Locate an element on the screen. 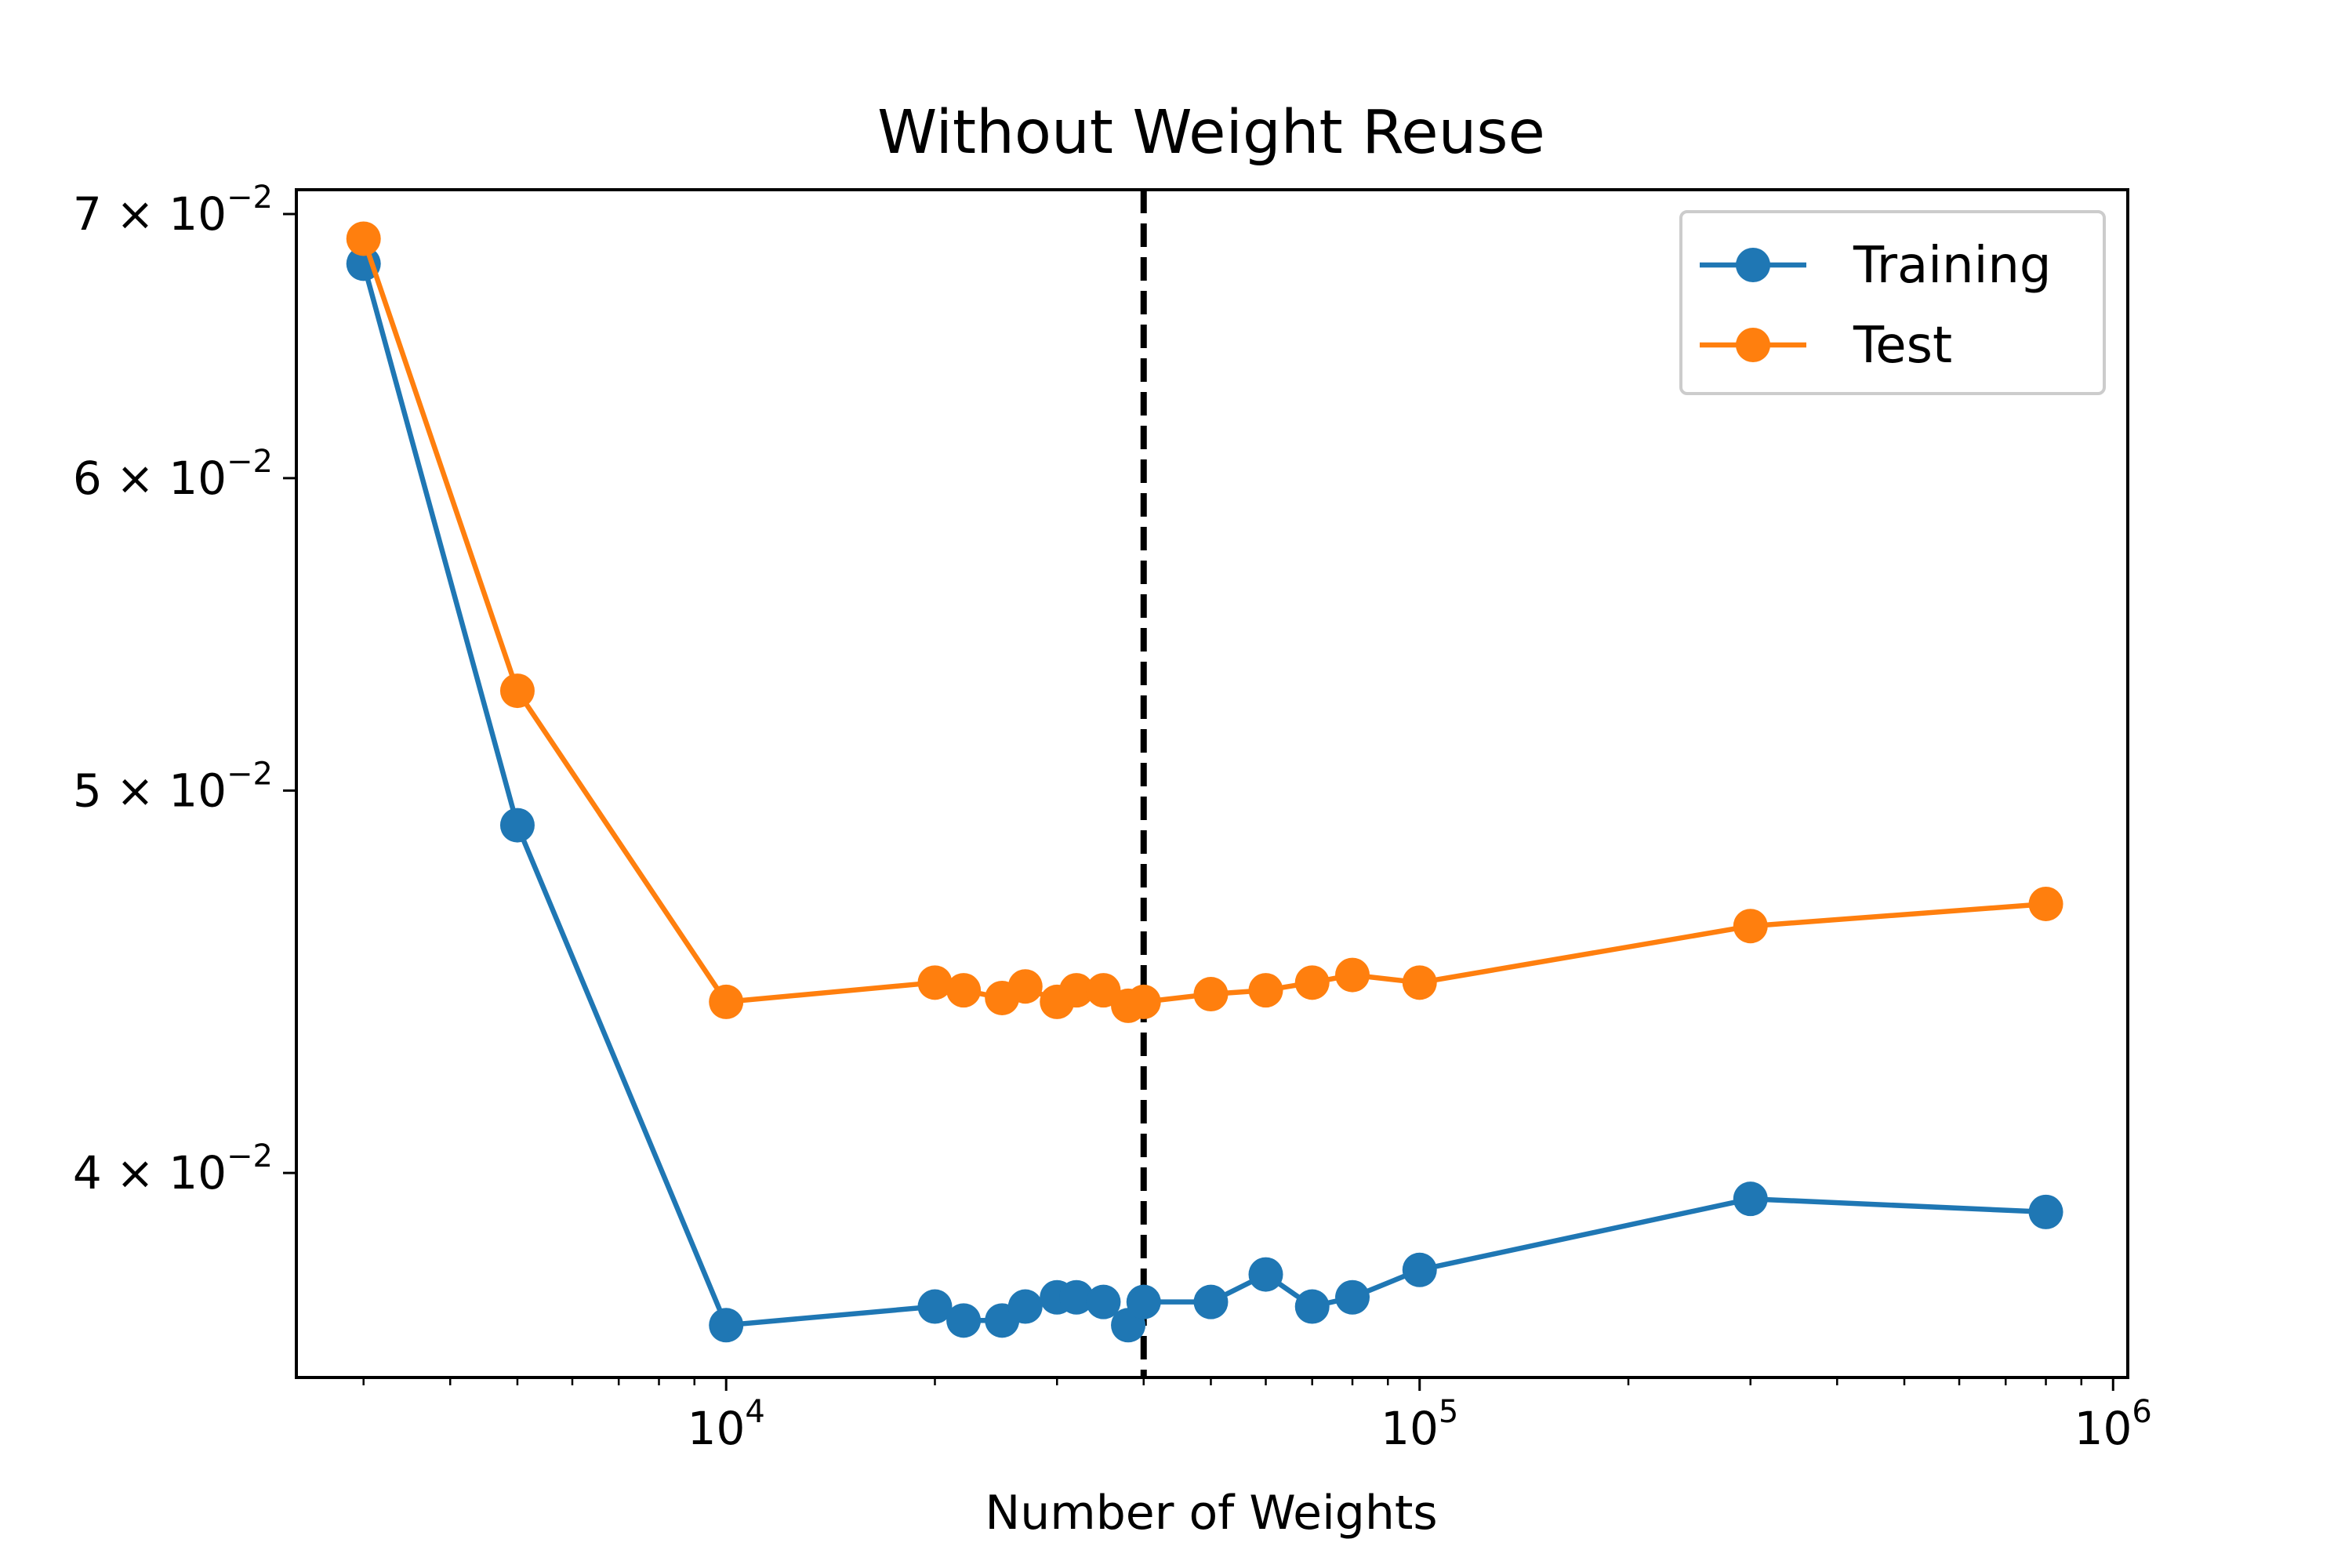 The height and width of the screenshot is (1568, 2352). legend-label: Test is located at coordinates (1902, 346).